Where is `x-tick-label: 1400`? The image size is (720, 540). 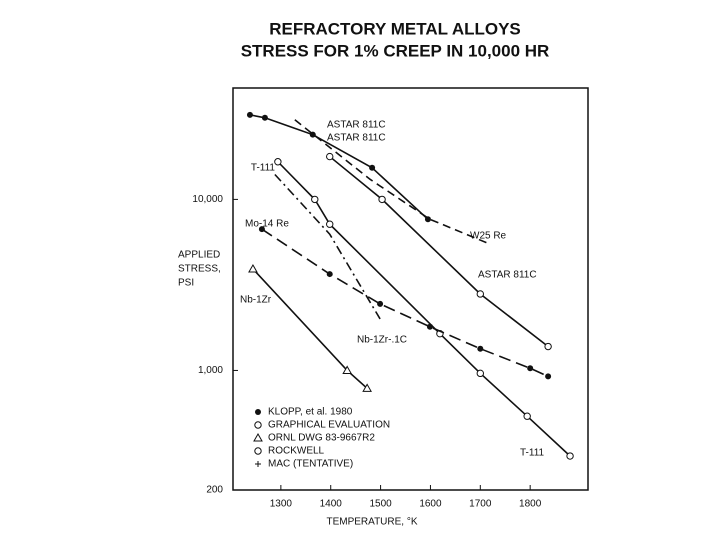
x-tick-label: 1400 is located at coordinates (331, 504).